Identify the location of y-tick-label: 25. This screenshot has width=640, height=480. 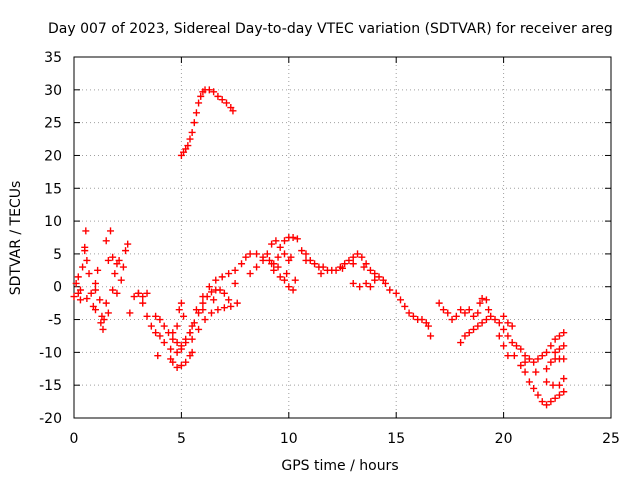
(53, 124).